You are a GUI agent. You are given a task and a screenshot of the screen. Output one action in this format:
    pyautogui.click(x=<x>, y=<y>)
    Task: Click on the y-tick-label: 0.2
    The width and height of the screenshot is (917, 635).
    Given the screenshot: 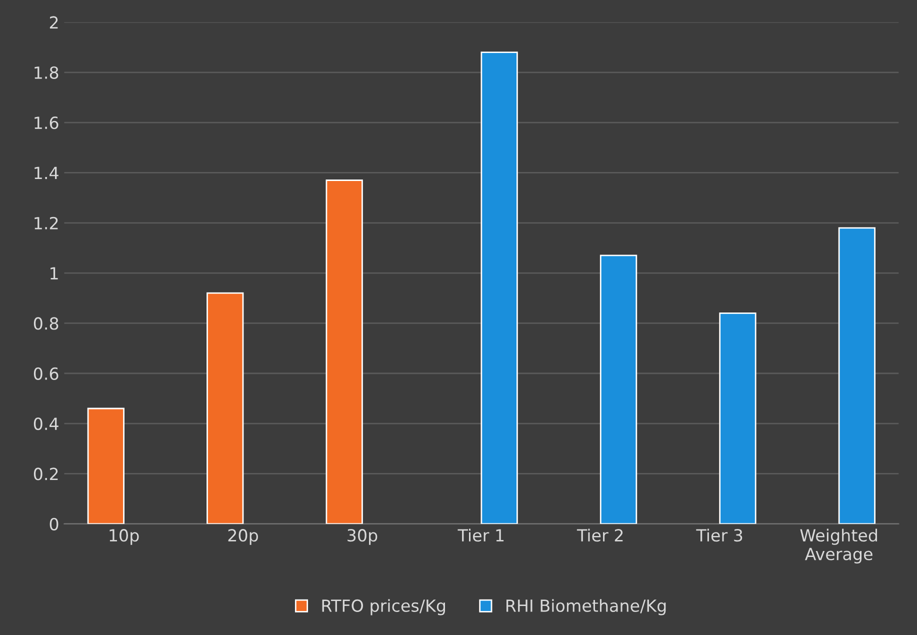 What is the action you would take?
    pyautogui.click(x=46, y=474)
    